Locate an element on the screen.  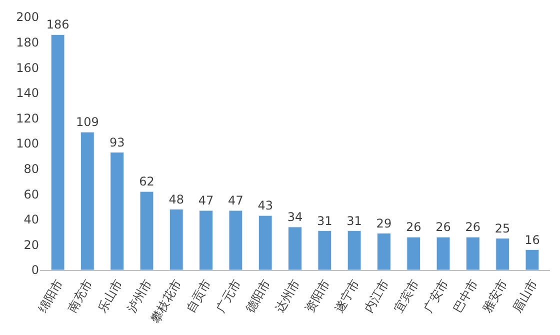
x-tick-label: 雅安市 is located at coordinates (495, 296).